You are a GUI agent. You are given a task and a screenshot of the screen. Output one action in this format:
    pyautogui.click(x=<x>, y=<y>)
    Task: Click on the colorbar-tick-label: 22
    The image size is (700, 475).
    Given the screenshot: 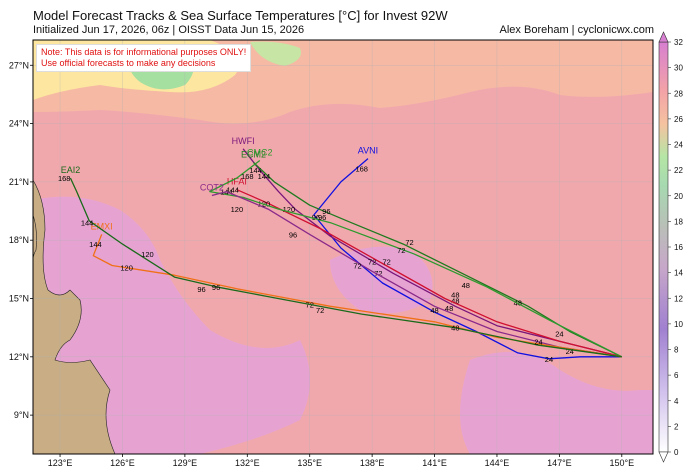 What is the action you would take?
    pyautogui.click(x=678, y=170)
    